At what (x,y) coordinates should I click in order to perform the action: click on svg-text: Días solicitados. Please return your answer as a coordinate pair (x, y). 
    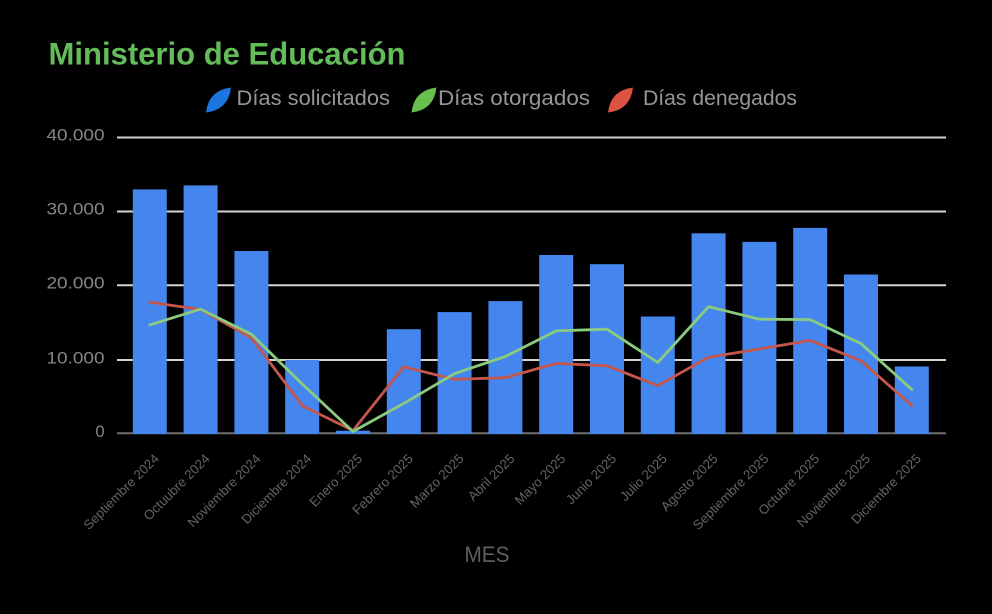
    Looking at the image, I should click on (314, 98).